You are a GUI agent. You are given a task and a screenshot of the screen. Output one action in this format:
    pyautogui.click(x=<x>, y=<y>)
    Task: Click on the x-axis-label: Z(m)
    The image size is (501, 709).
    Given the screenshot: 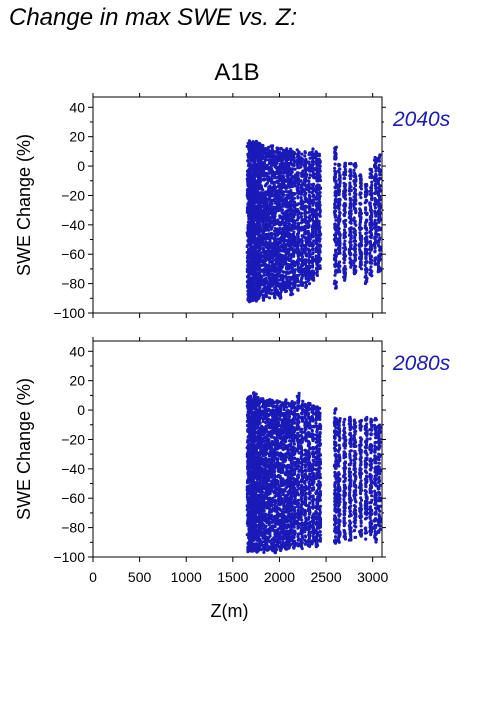 What is the action you would take?
    pyautogui.click(x=230, y=611)
    